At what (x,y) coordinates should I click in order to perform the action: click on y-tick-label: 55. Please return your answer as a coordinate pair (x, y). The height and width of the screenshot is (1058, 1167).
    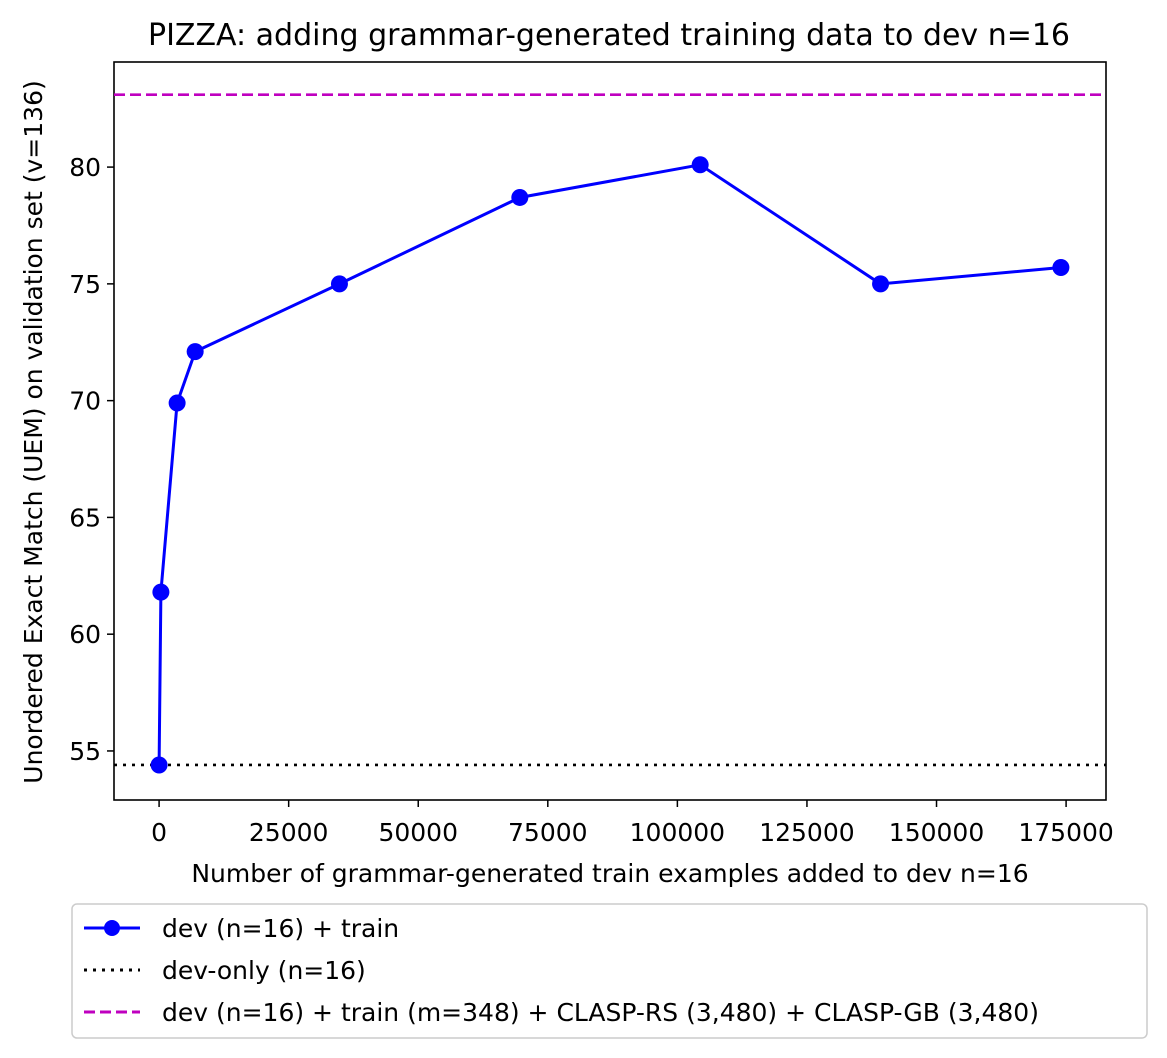
    Looking at the image, I should click on (85, 751).